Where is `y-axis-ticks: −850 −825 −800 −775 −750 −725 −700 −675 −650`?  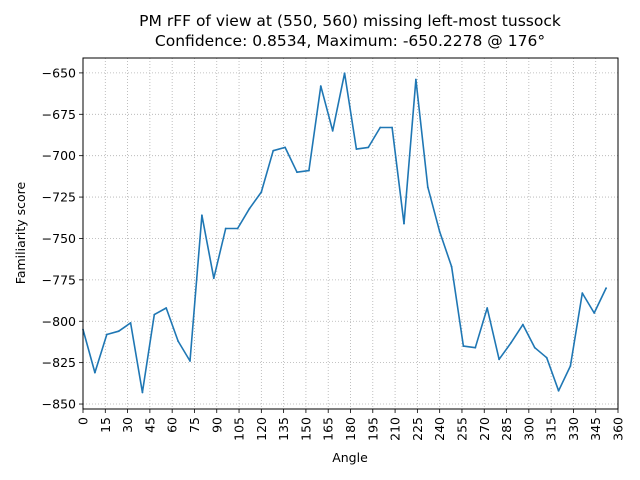
y-axis-ticks: −850 −825 −800 −775 −750 −725 −700 −675 −650 is located at coordinates (62, 238).